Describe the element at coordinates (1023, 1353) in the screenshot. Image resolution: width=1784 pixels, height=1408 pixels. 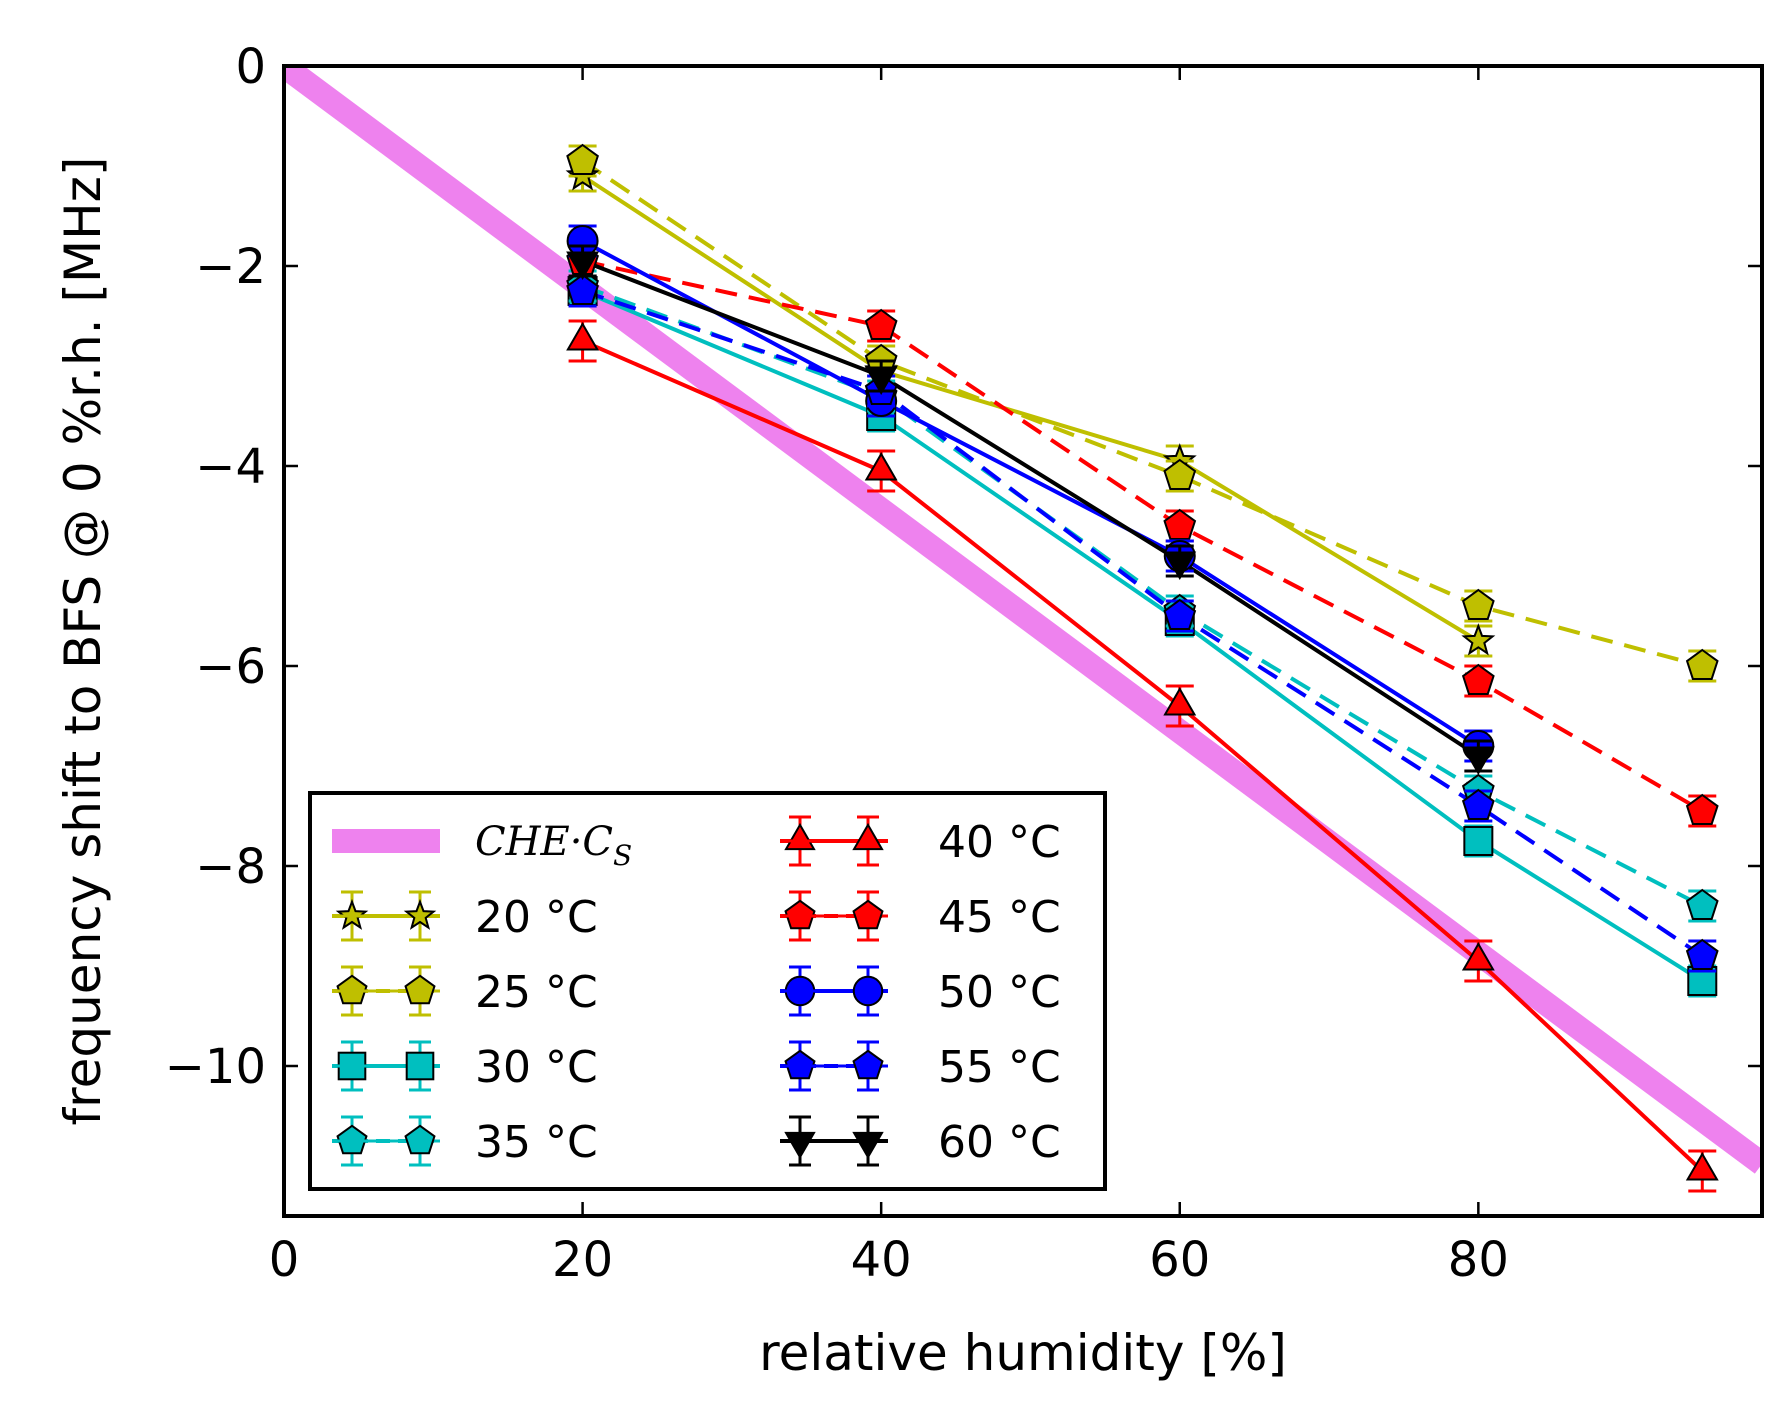
I see `x-axis-label: relative humidity [%]` at that location.